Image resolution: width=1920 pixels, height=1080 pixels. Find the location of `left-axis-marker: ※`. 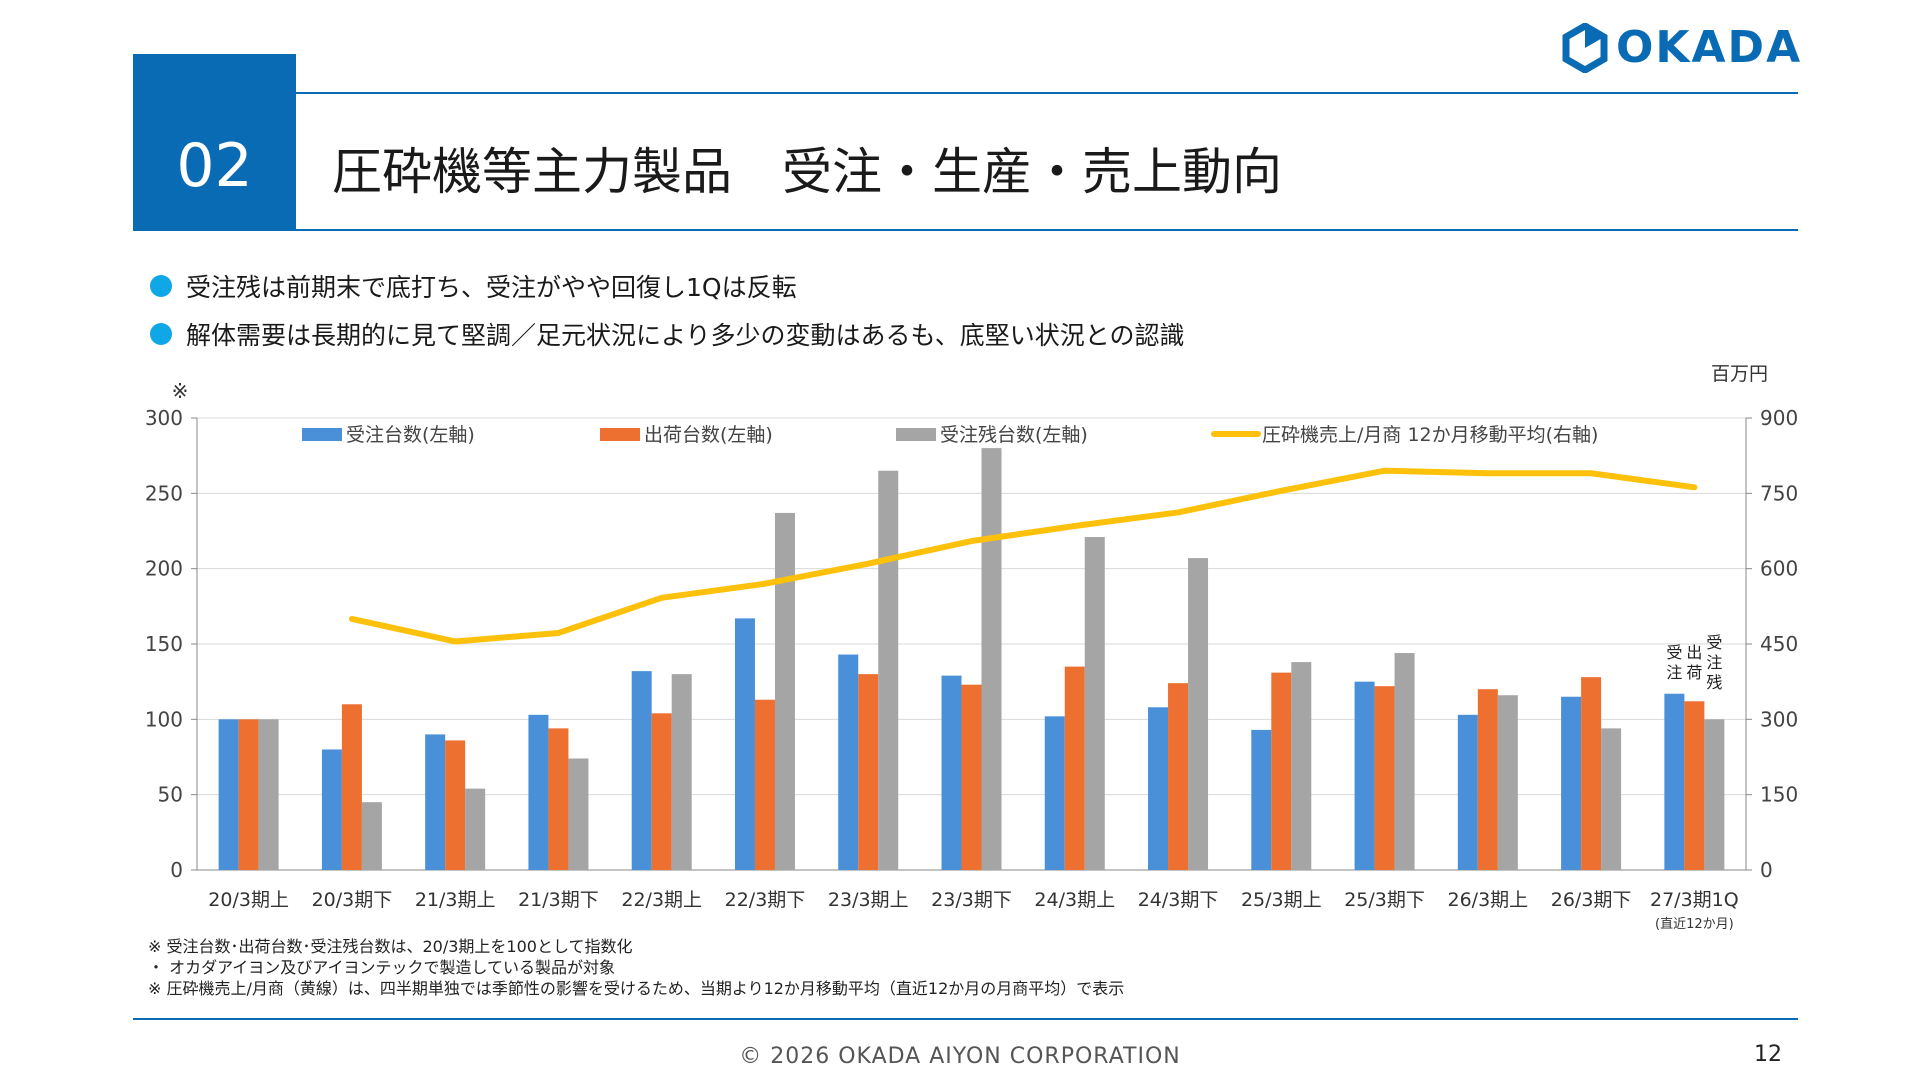

left-axis-marker: ※ is located at coordinates (180, 391).